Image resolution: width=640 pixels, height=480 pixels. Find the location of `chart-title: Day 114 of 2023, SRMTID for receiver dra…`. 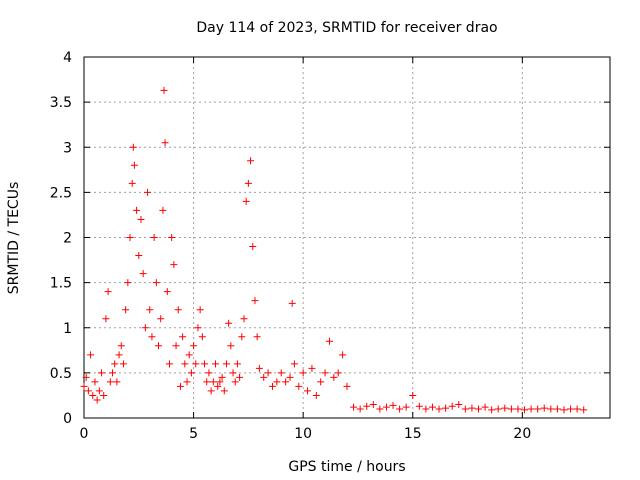

chart-title: Day 114 of 2023, SRMTID for receiver dra… is located at coordinates (346, 28).